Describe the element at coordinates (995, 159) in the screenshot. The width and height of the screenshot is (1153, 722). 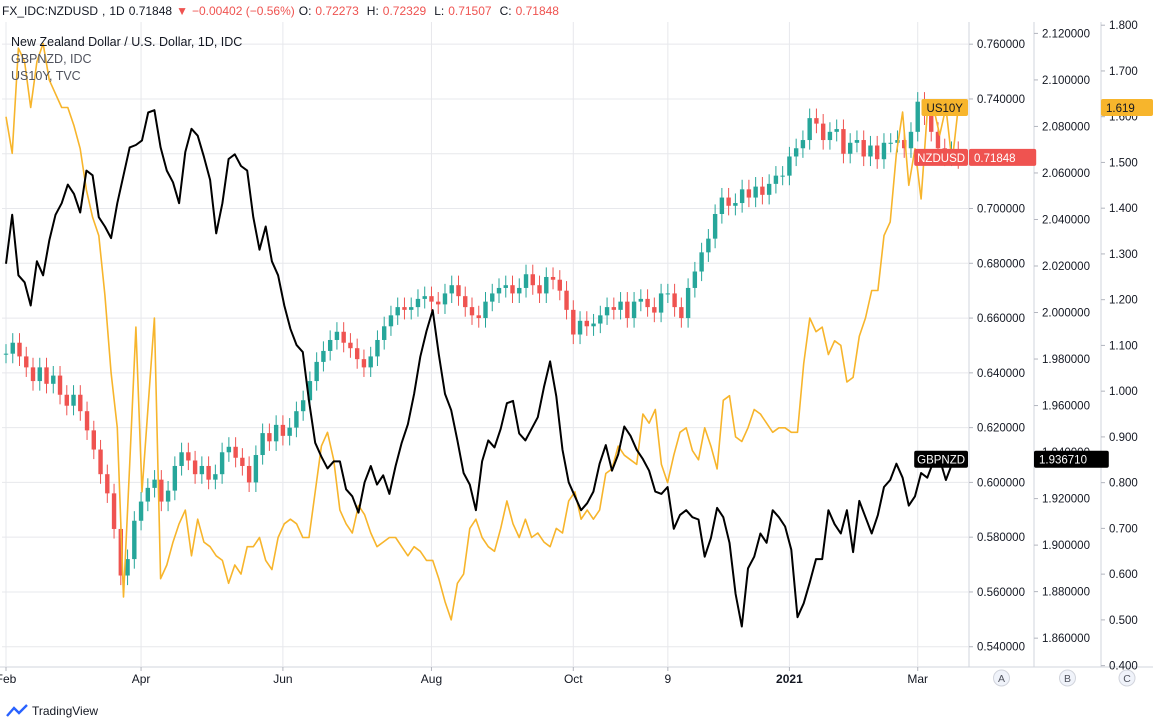
I see `price-label-value: 0.71848` at that location.